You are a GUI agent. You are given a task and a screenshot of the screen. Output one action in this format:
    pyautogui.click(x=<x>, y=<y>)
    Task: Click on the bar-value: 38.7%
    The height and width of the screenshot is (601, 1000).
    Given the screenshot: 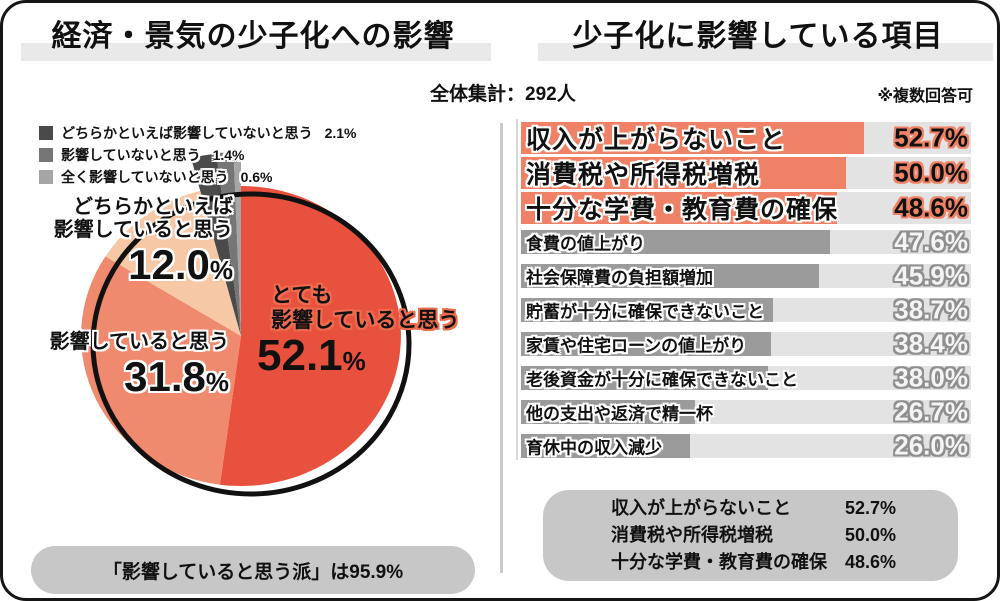 What is the action you would take?
    pyautogui.click(x=931, y=309)
    